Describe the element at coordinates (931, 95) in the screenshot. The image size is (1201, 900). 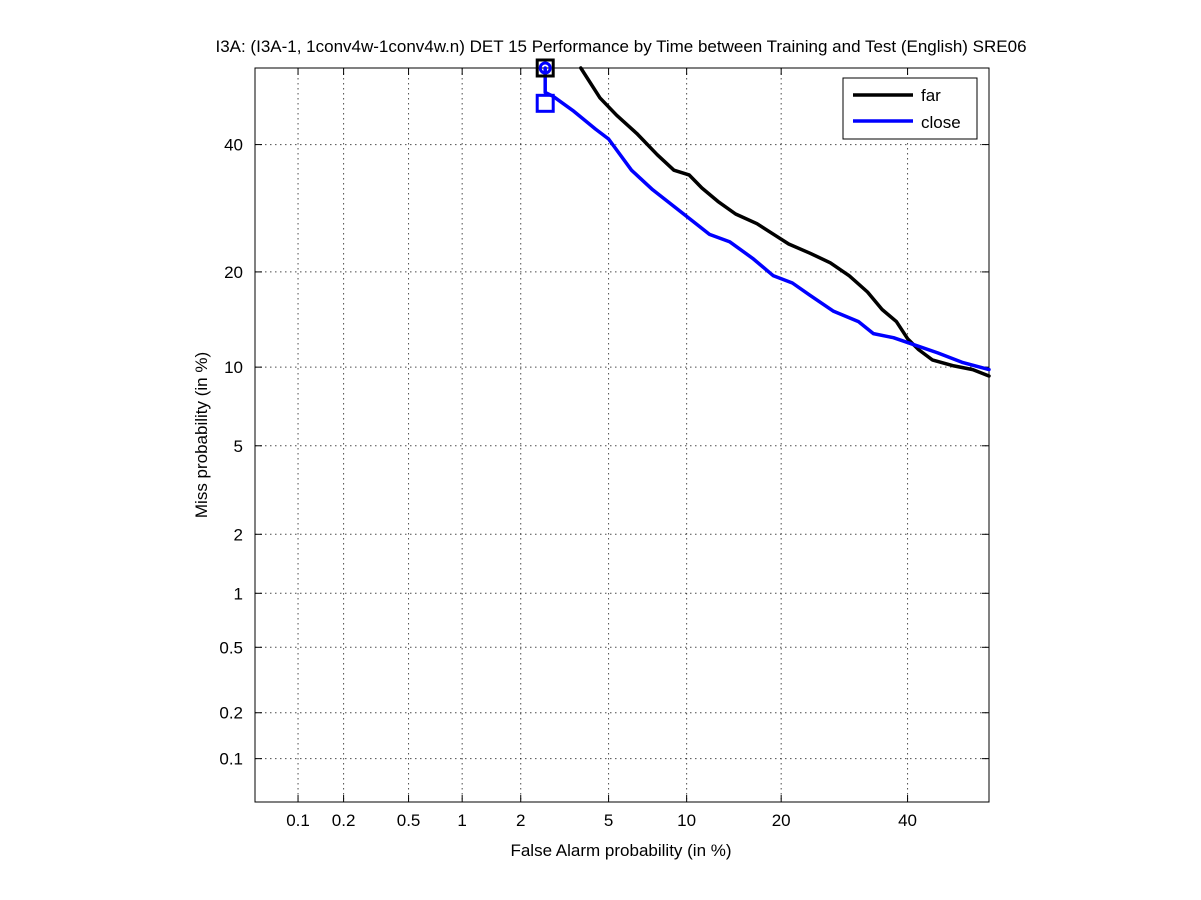
I see `legend-label-far: far` at that location.